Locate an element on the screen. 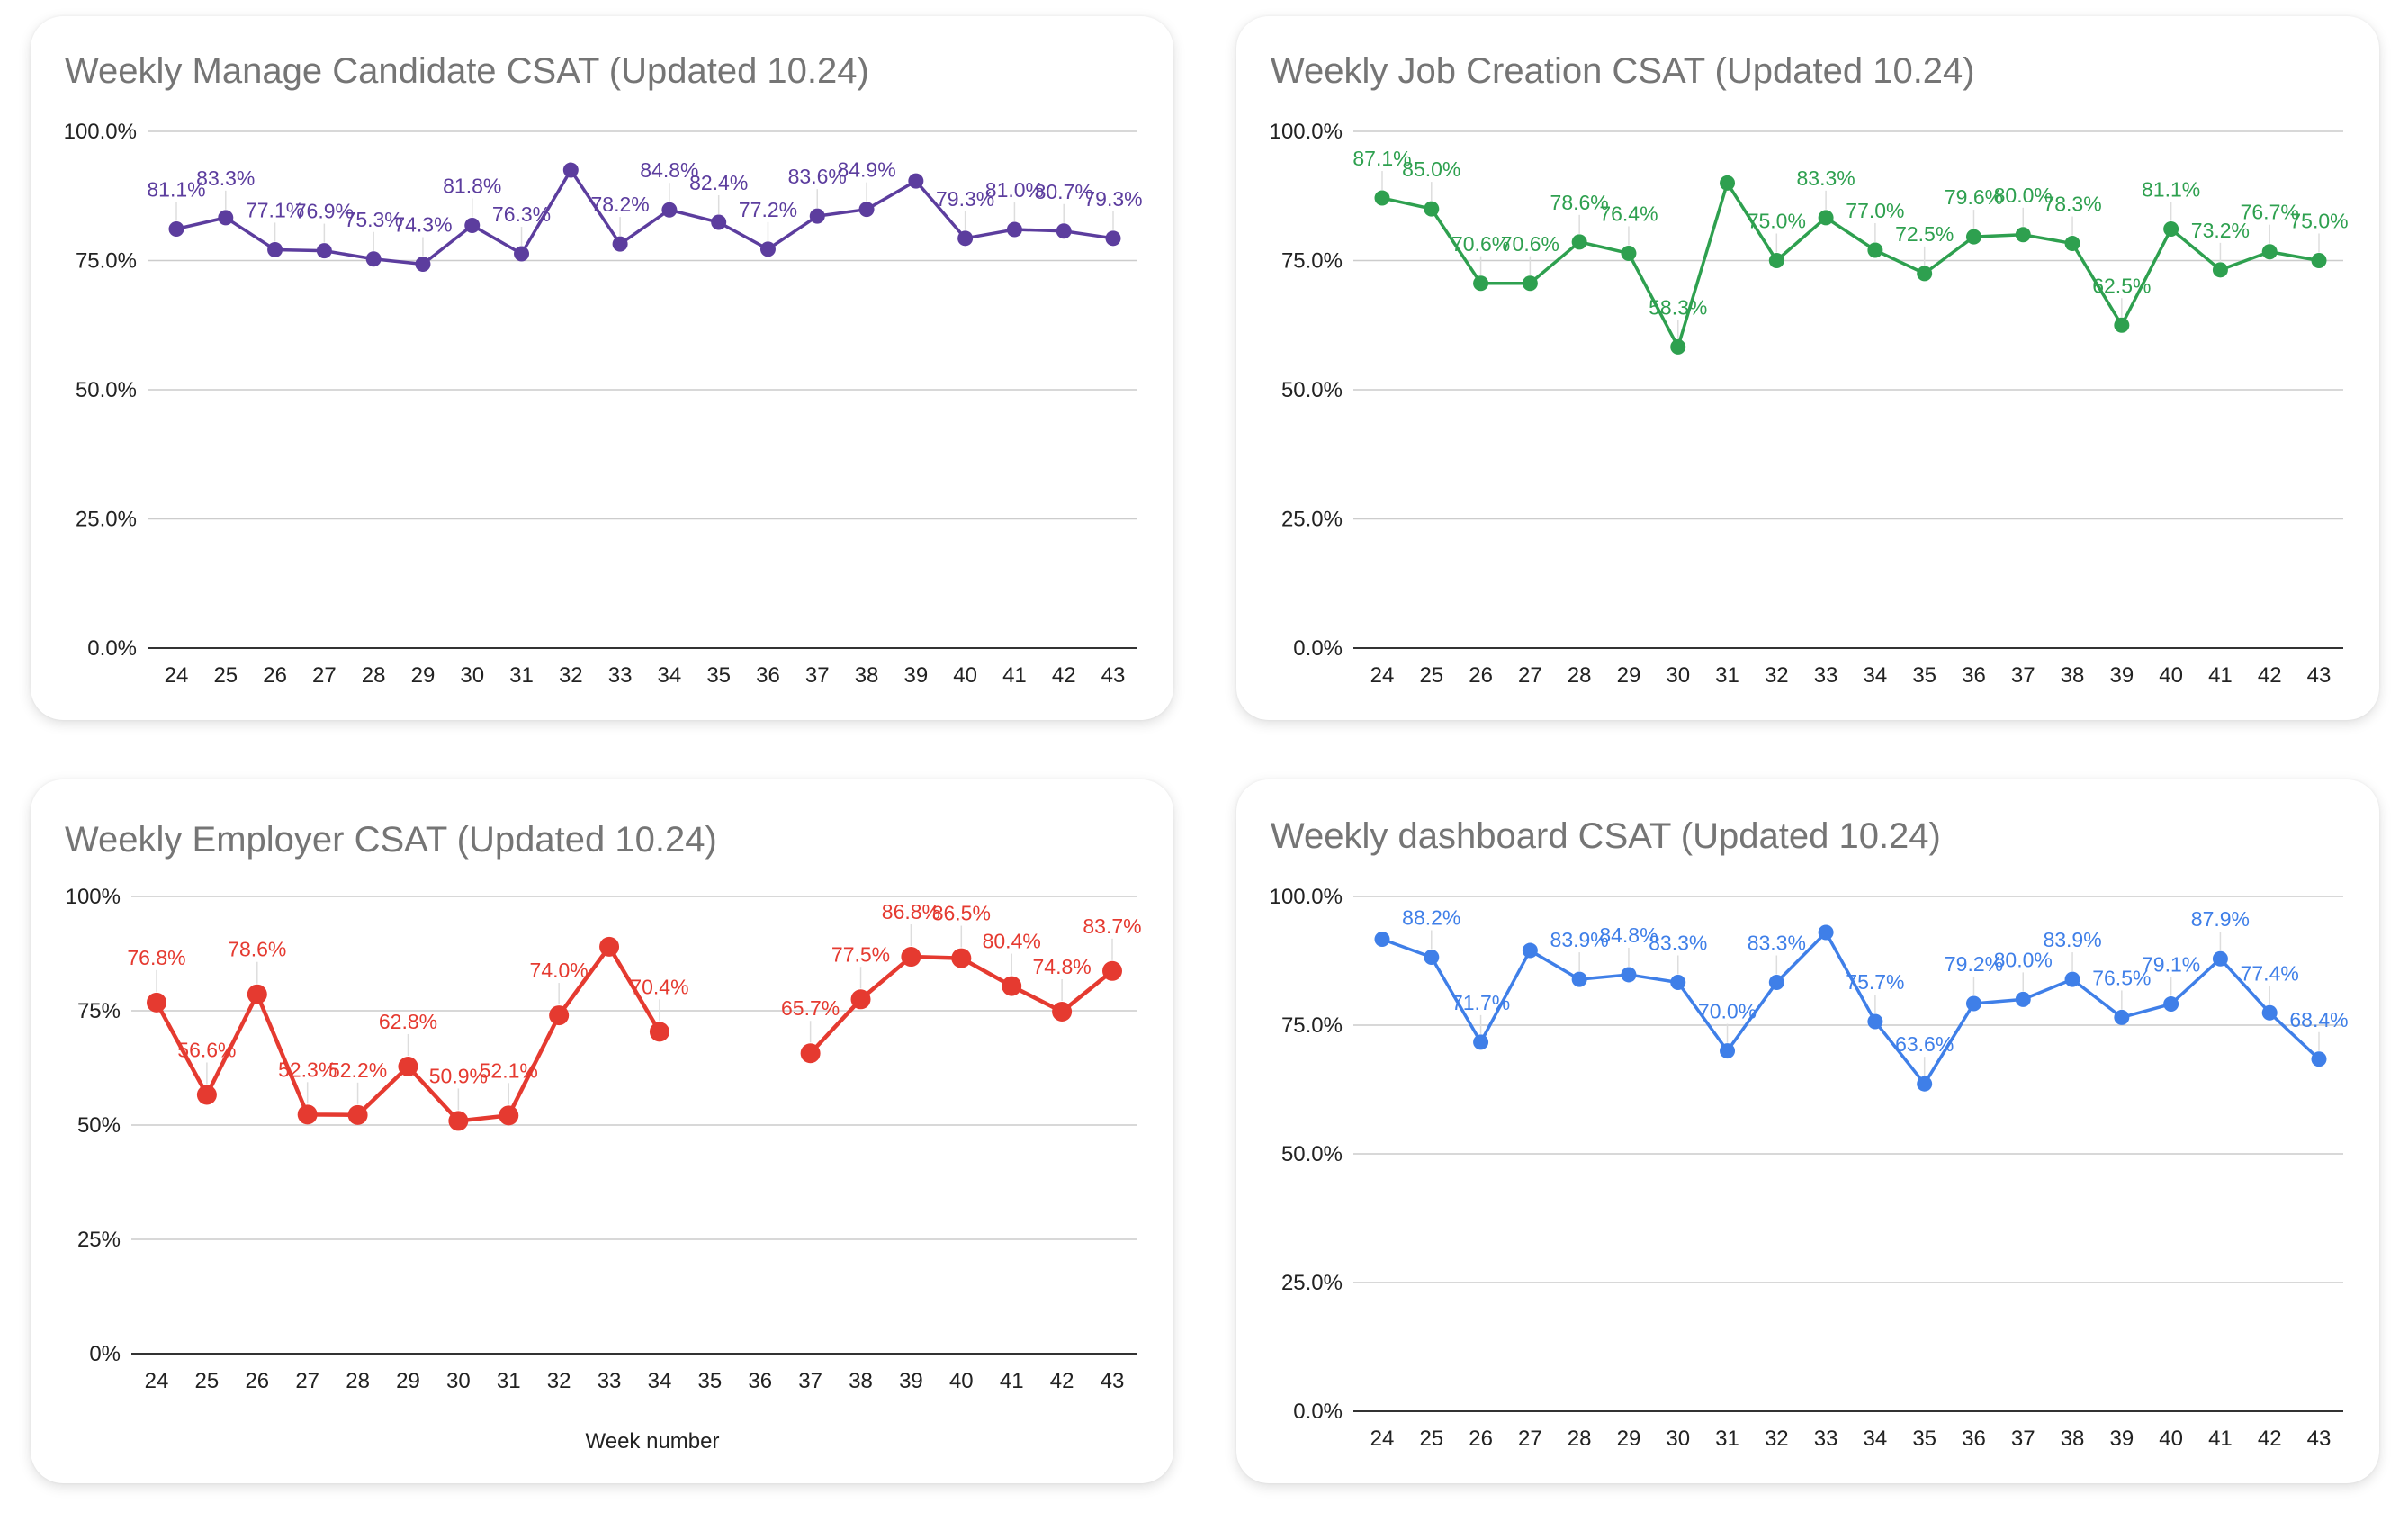 Image resolution: width=2408 pixels, height=1530 pixels. series-line is located at coordinates (1851, 1008).